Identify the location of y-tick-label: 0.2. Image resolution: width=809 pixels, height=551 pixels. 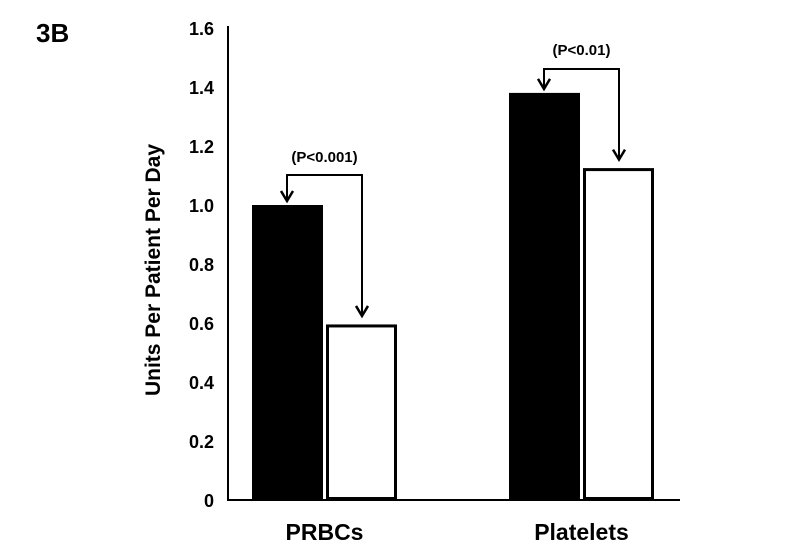
(201, 442).